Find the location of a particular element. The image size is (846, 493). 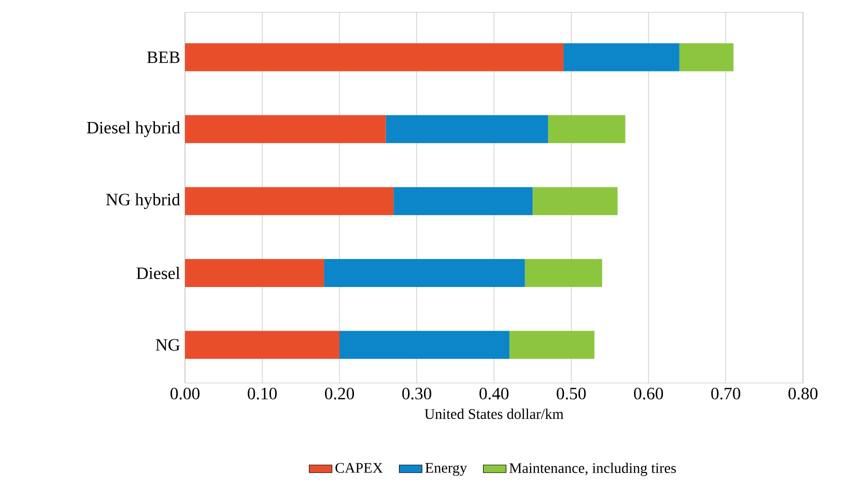

y-tick-label: Diesel hybrid is located at coordinates (133, 129).